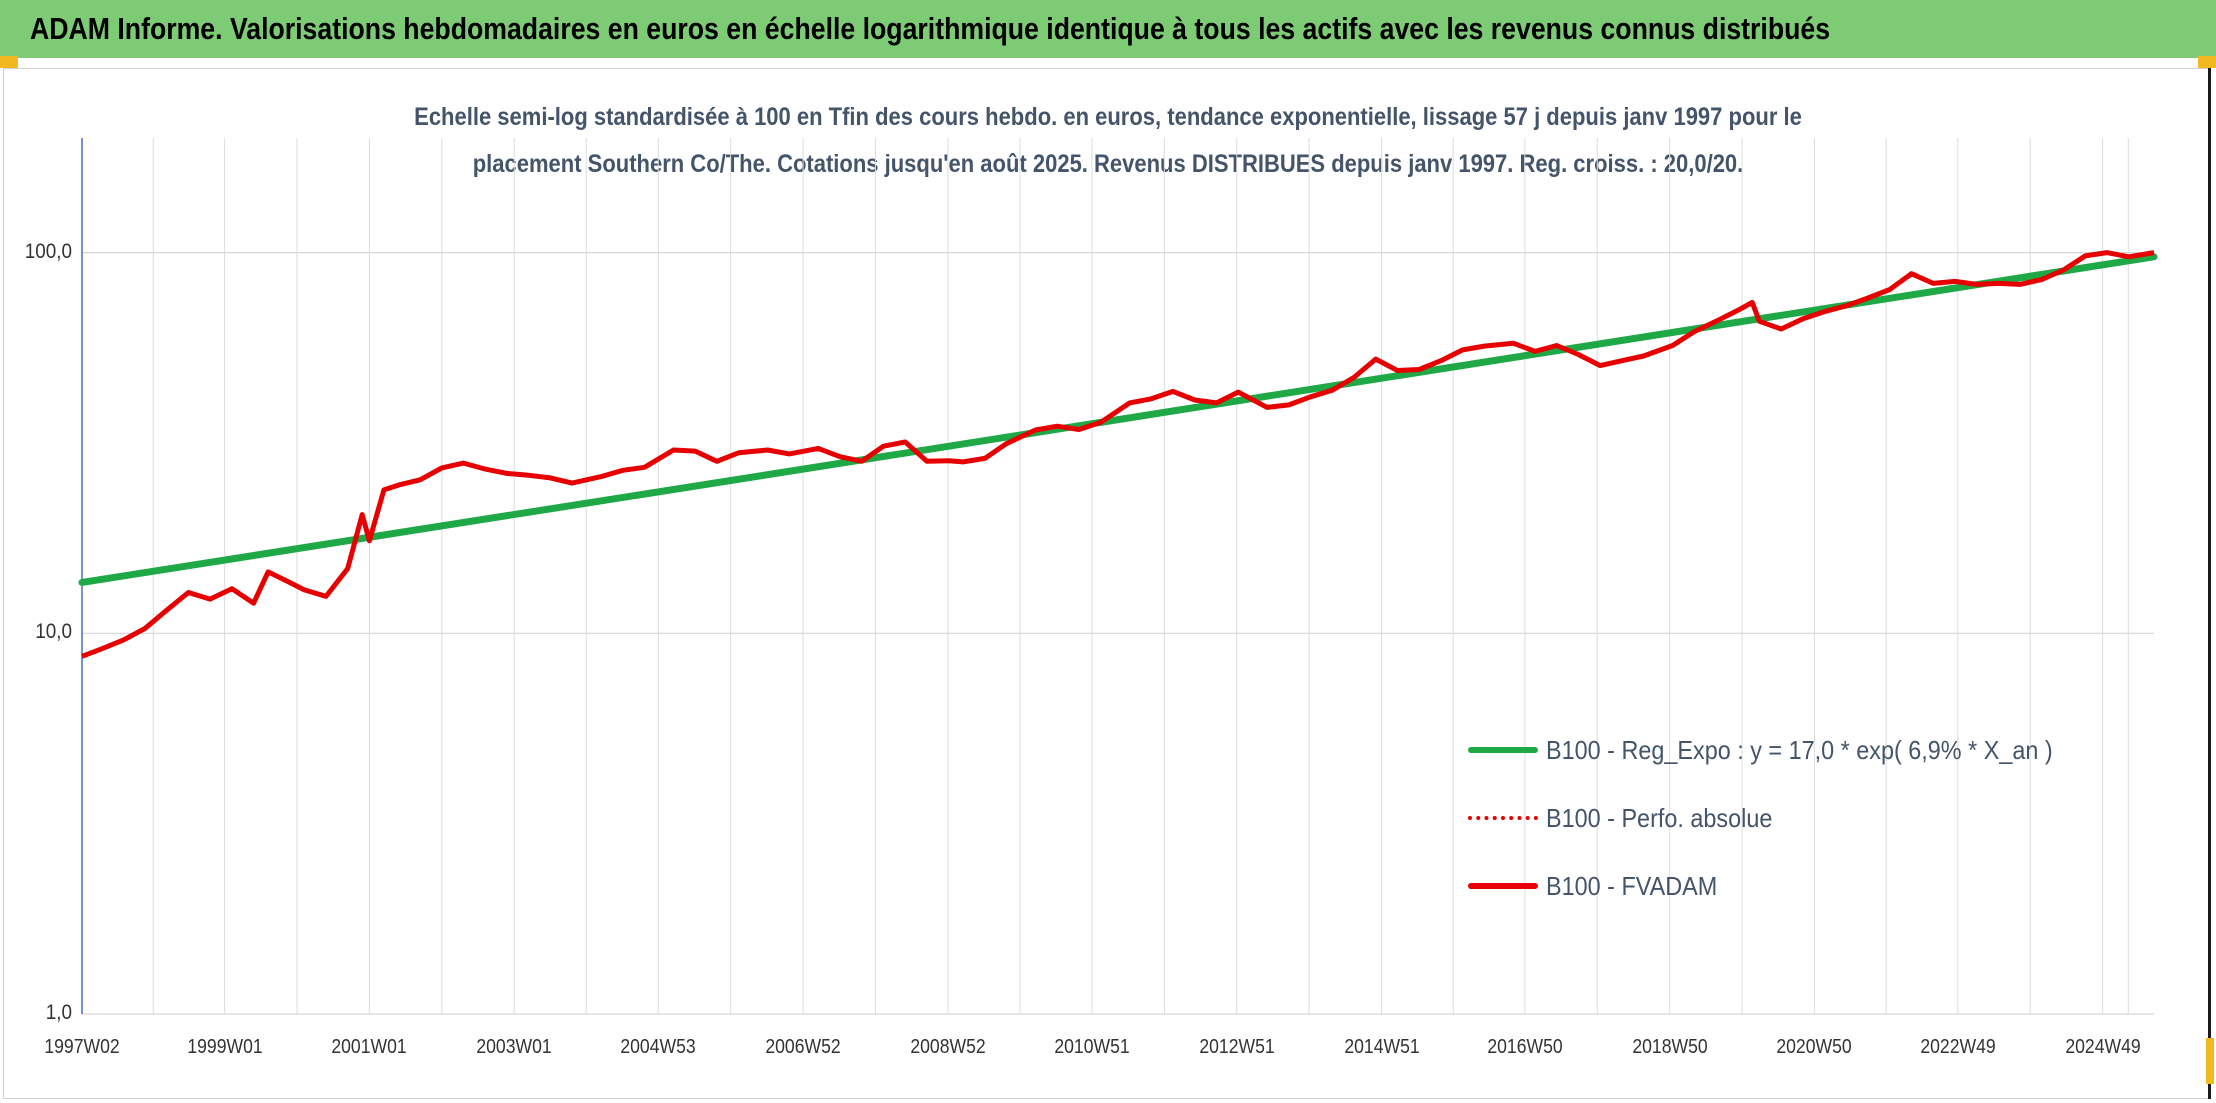 The width and height of the screenshot is (2216, 1103). I want to click on legend-item-fvadam: B100 - FVADAM, so click(1601, 886).